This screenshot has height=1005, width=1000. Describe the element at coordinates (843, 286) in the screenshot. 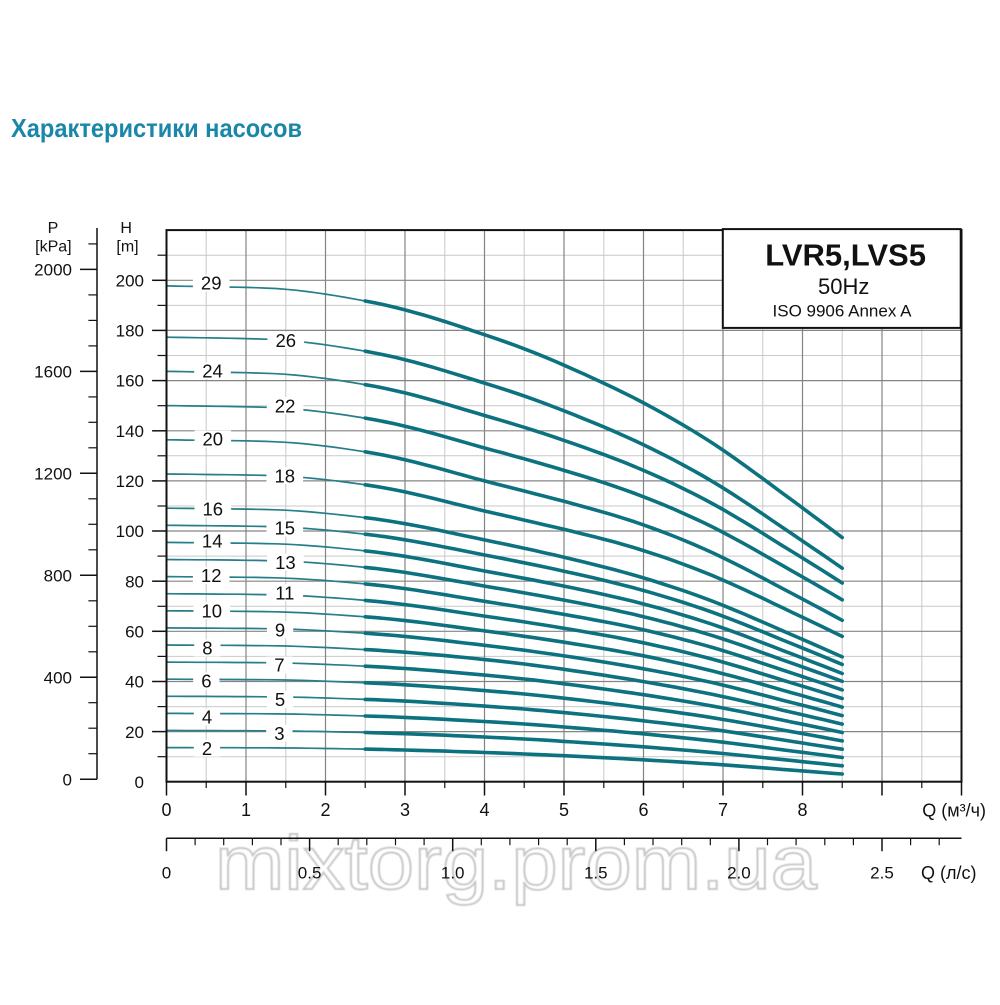

I see `svg-text: 50Hz` at that location.